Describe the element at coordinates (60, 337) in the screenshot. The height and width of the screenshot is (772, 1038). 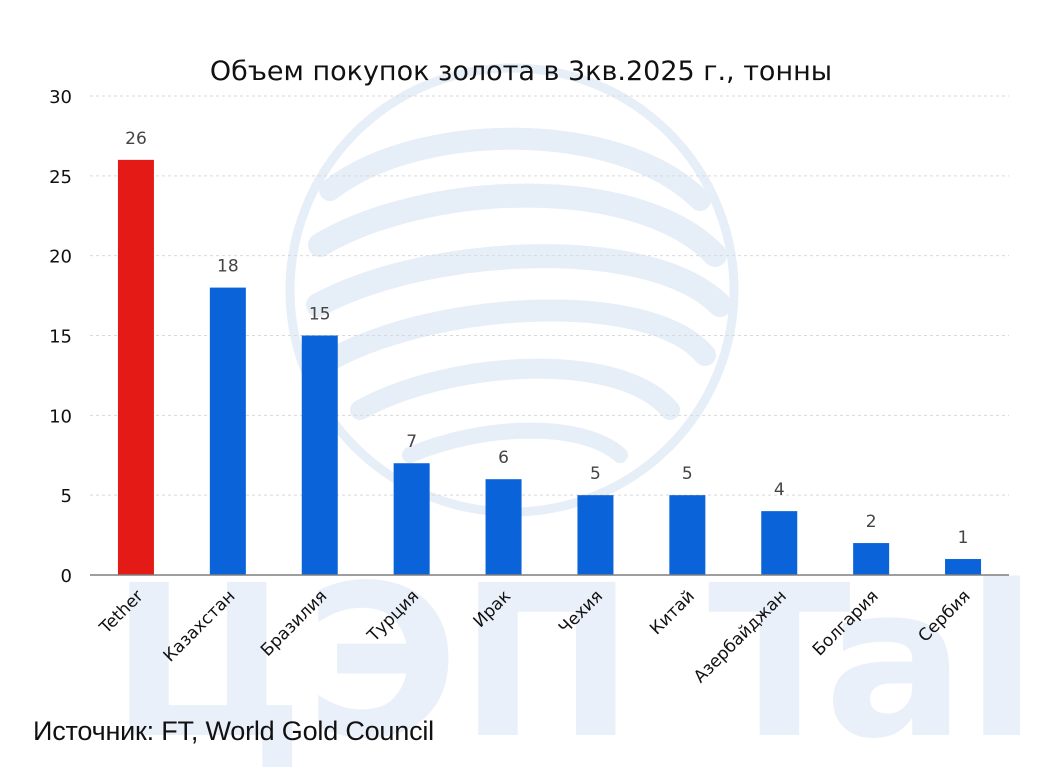
I see `y-tick-label: 15` at that location.